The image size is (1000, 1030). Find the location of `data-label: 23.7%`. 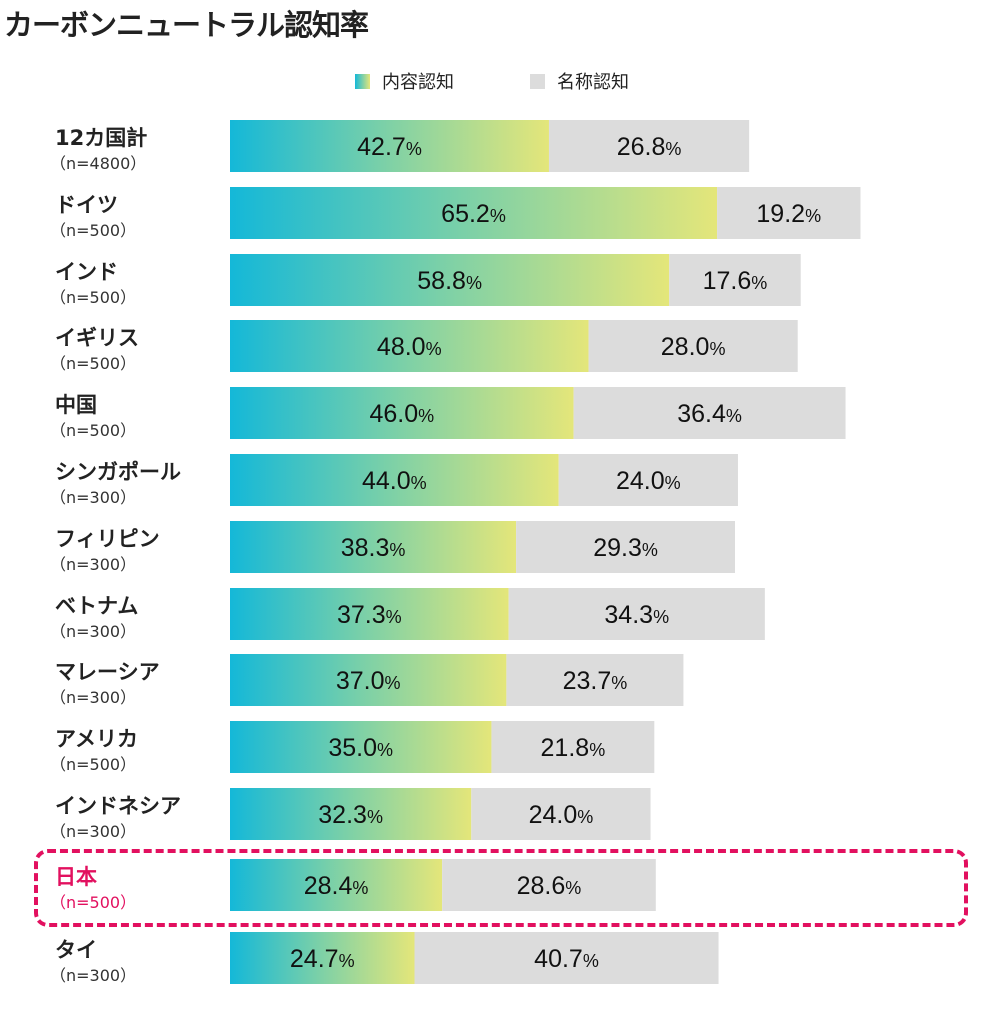

data-label: 23.7% is located at coordinates (595, 681).